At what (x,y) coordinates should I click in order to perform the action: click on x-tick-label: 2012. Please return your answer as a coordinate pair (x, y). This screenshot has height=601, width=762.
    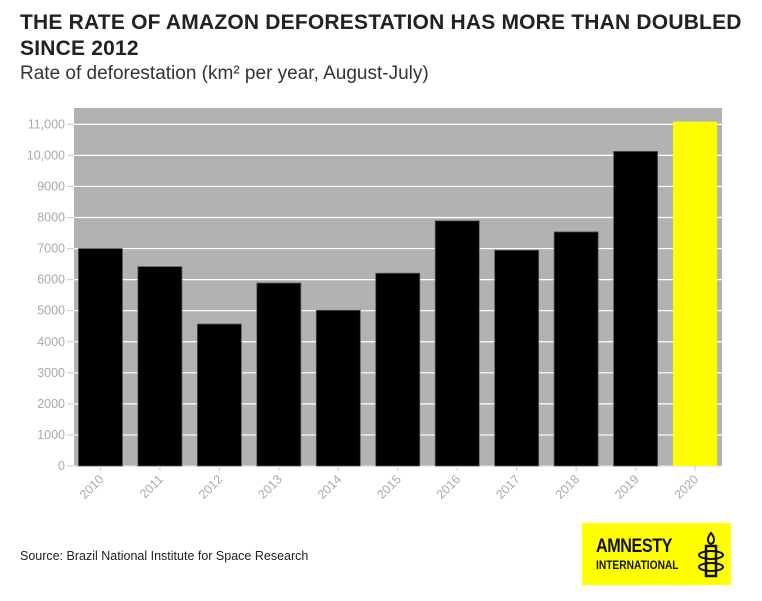
    Looking at the image, I should click on (211, 487).